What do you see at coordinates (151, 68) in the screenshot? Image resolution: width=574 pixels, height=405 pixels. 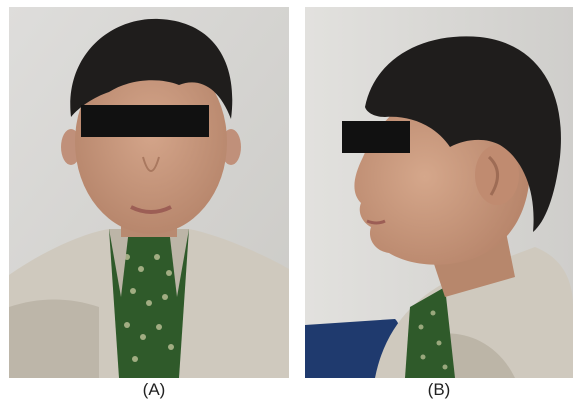 I see `hair` at bounding box center [151, 68].